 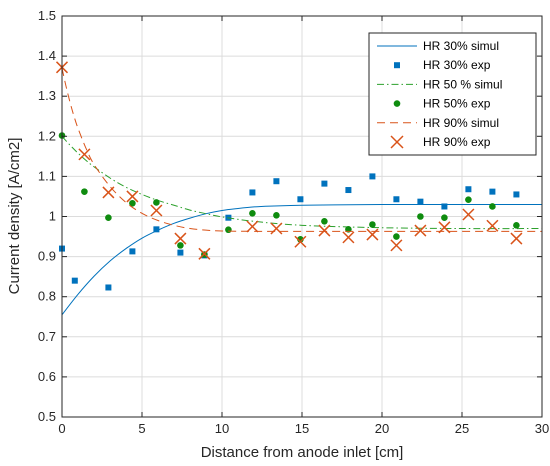 I want to click on x-tick-label: 20, so click(x=382, y=428).